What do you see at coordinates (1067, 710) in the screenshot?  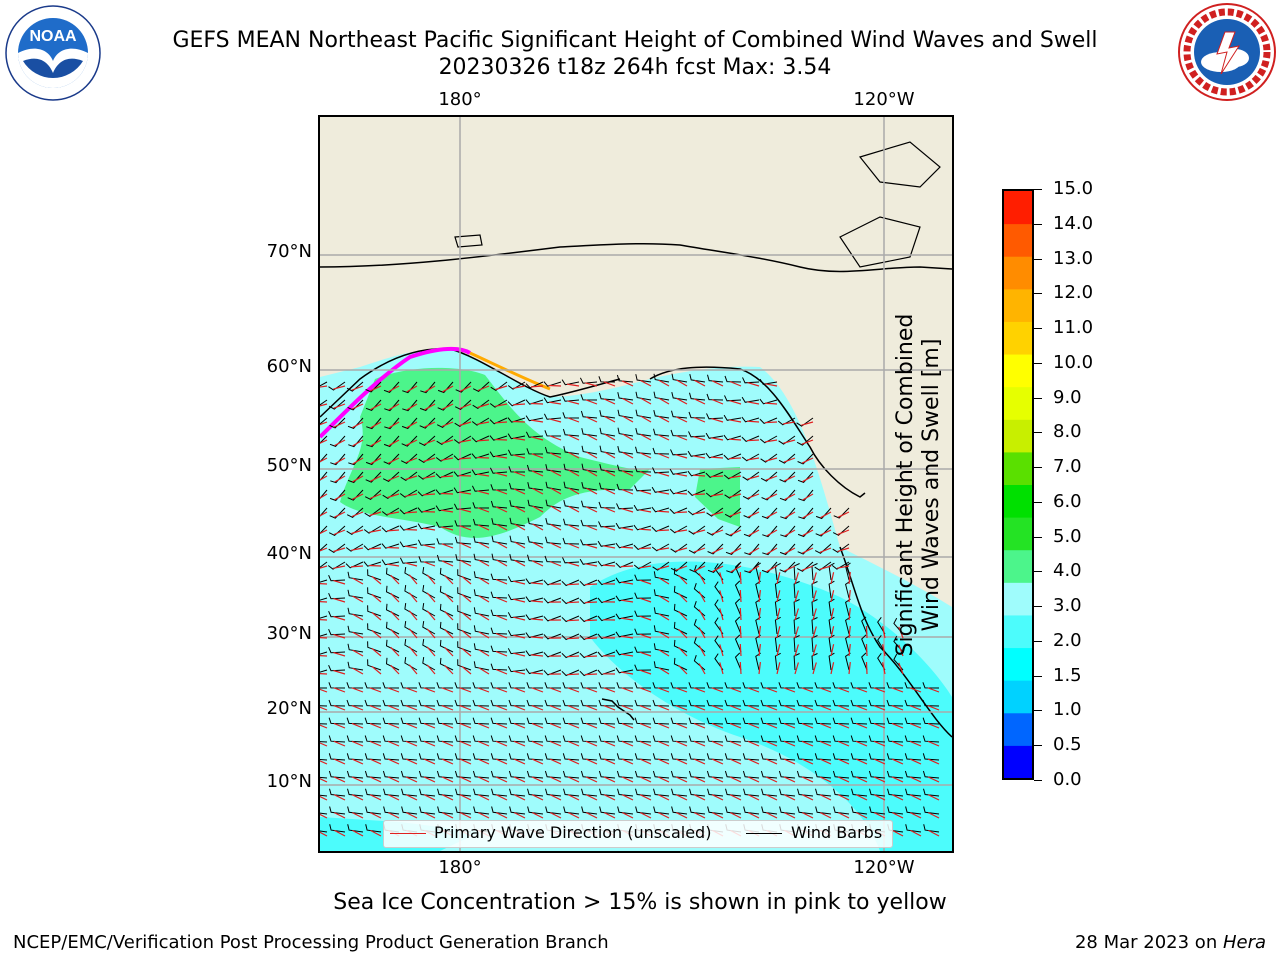 I see `colorbar-tick-label: 1.0` at bounding box center [1067, 710].